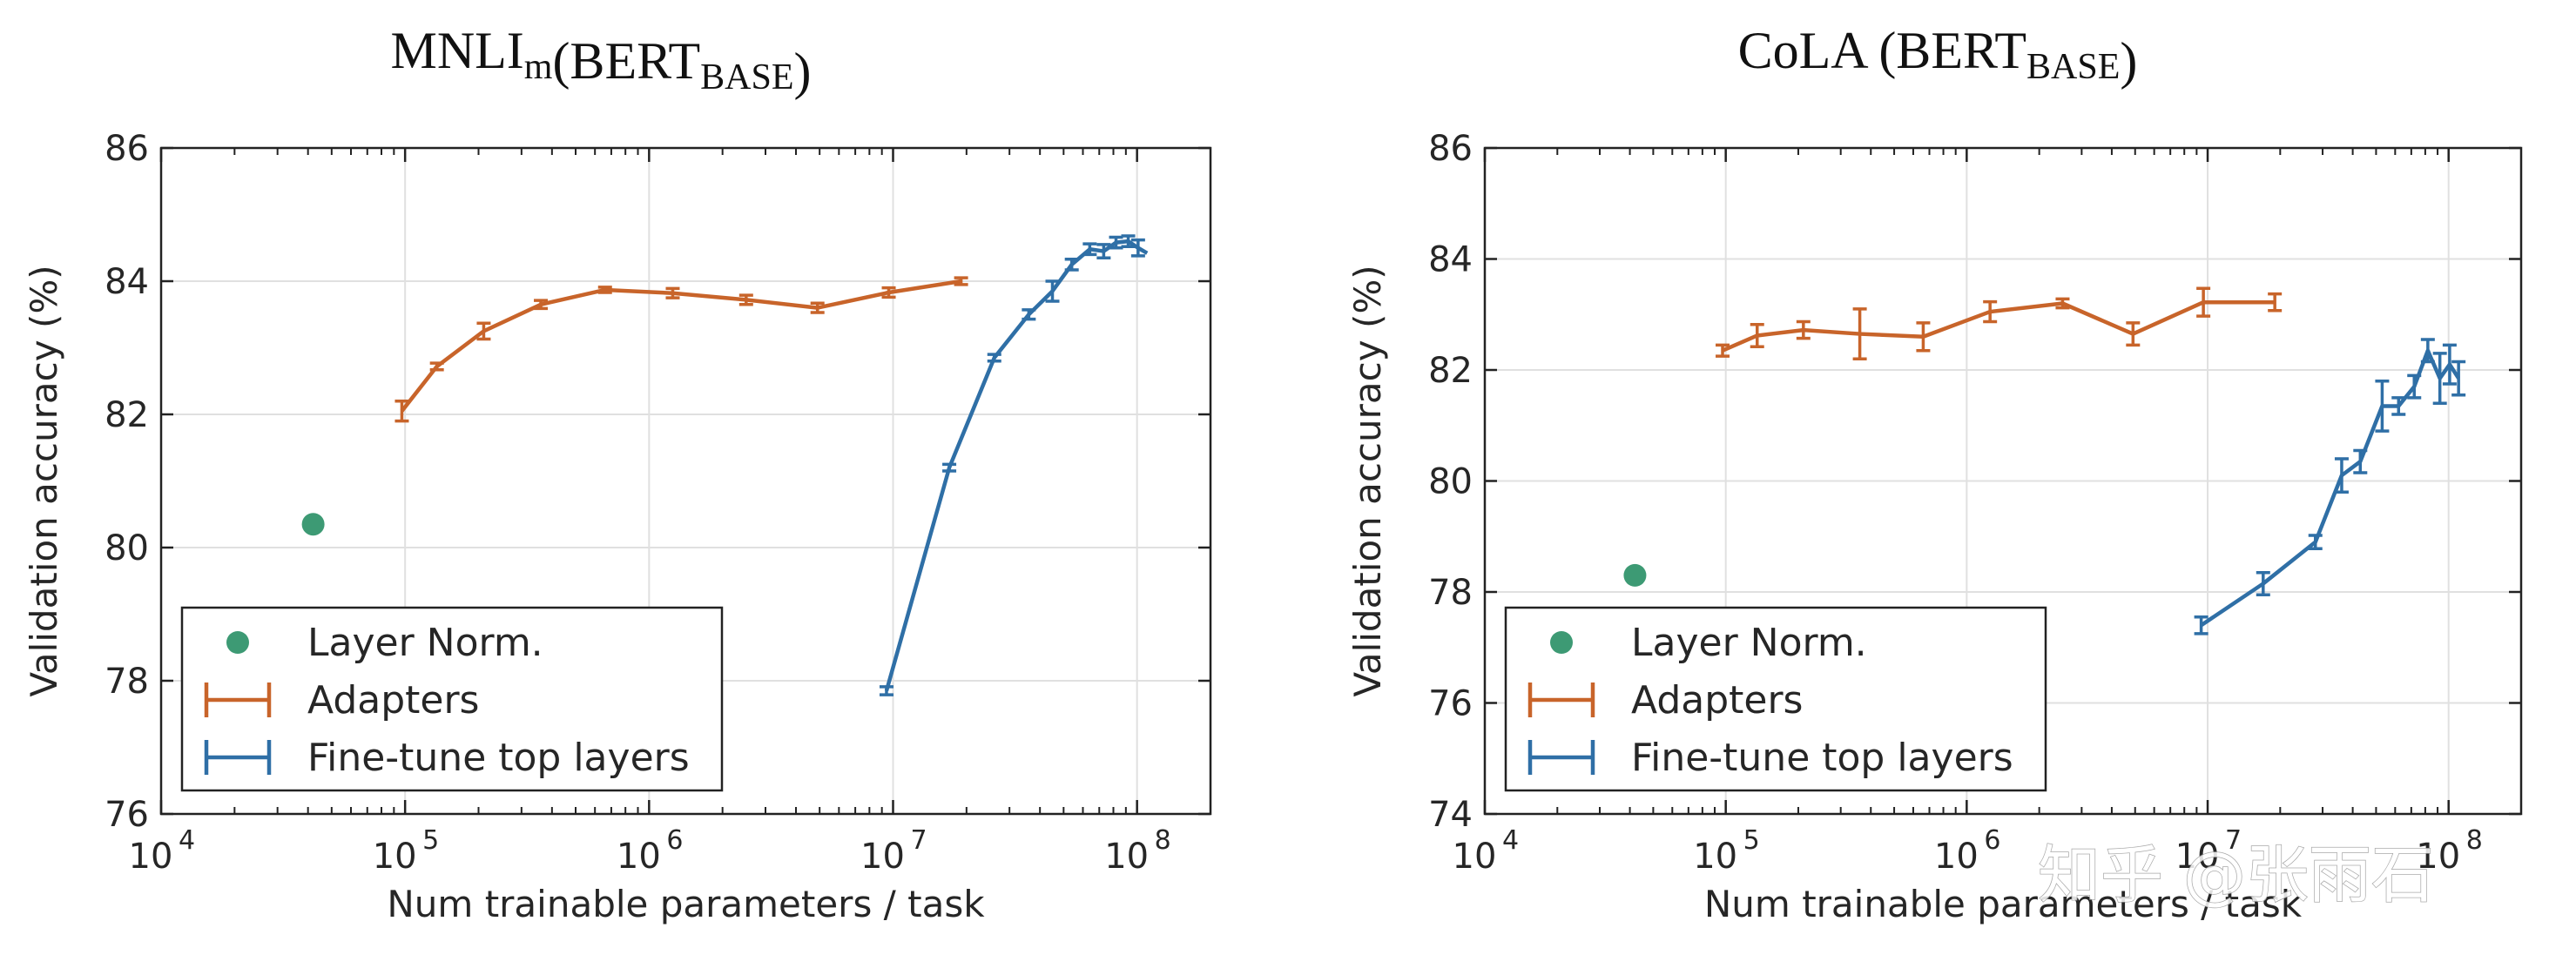  What do you see at coordinates (456, 50) in the screenshot?
I see `chart-title-part: MNLI` at bounding box center [456, 50].